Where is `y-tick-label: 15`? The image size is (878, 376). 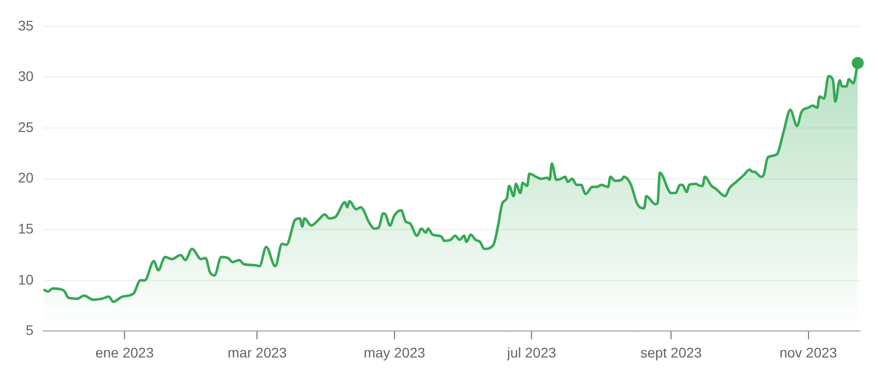
y-tick-label: 15 is located at coordinates (26, 228).